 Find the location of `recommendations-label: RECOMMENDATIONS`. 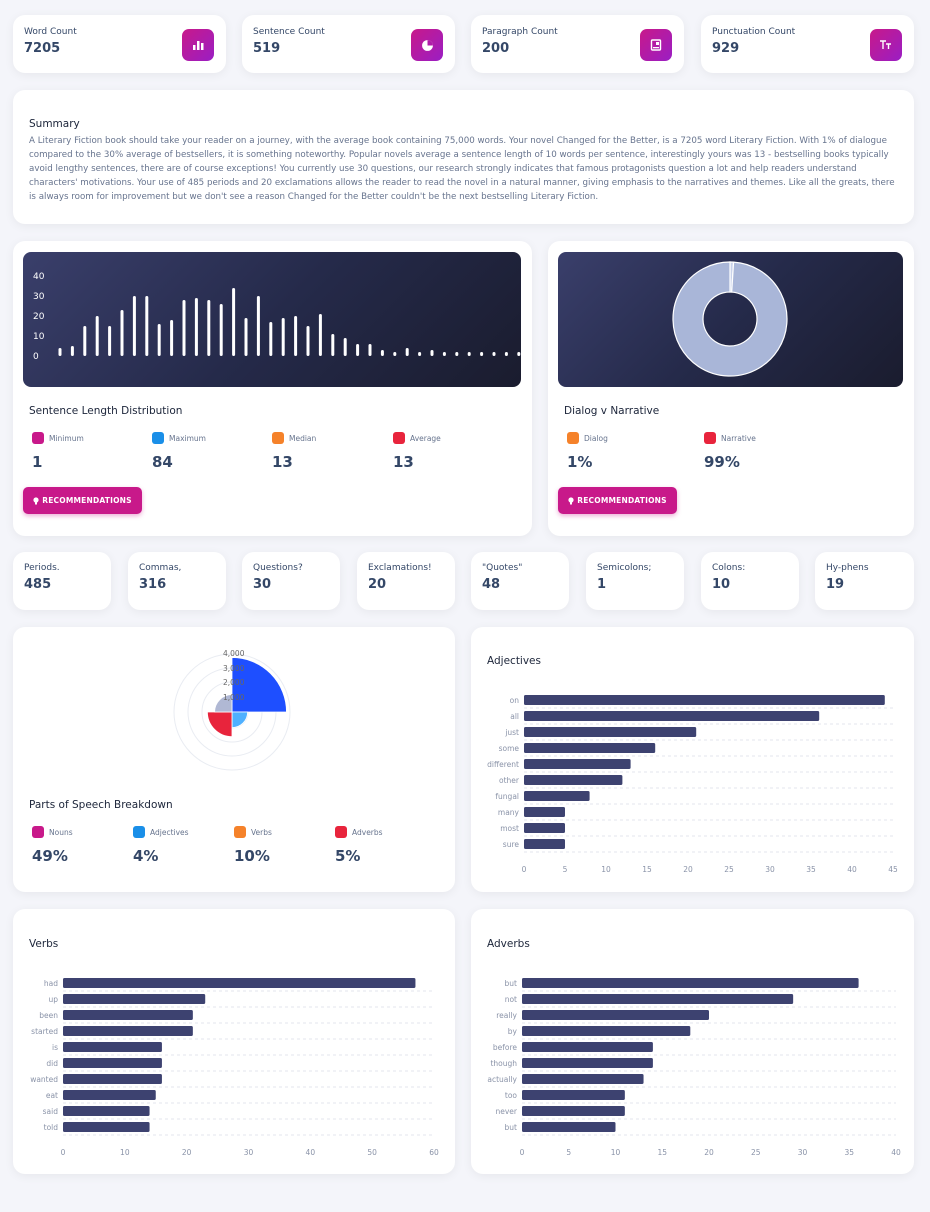

recommendations-label: RECOMMENDATIONS is located at coordinates (87, 500).